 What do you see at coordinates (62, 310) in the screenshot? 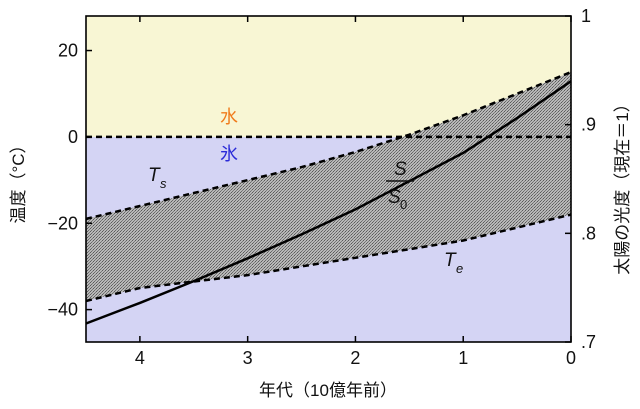
I see `y-left-tick-label: −40` at bounding box center [62, 310].